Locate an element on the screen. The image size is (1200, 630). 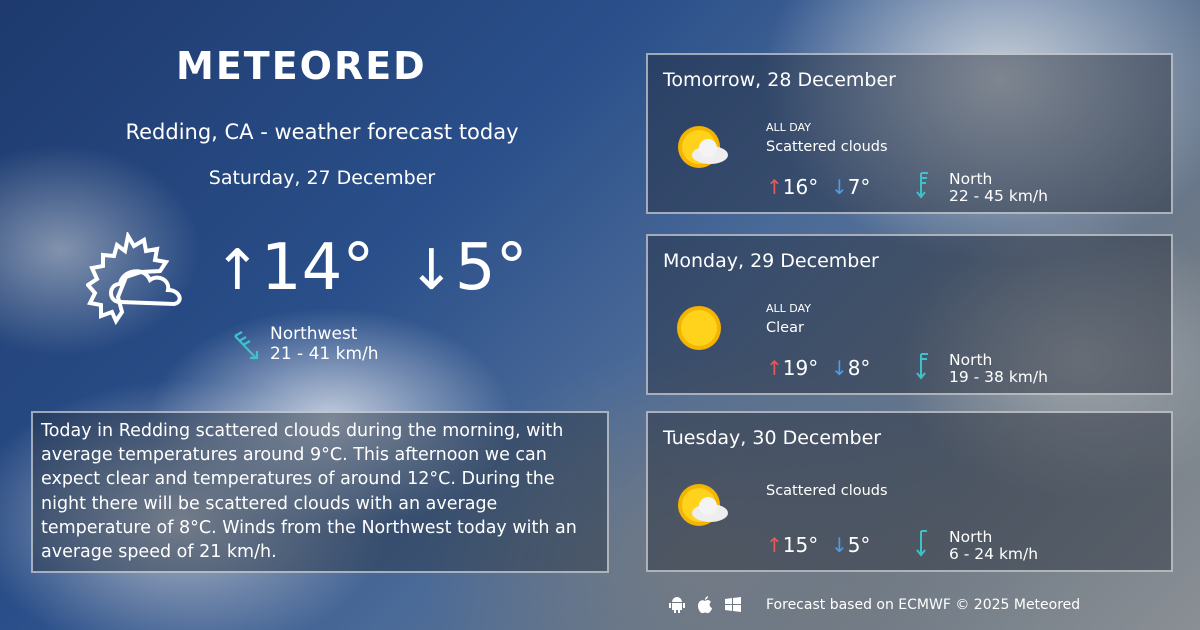
today-date: Saturday, 27 December is located at coordinates (322, 178).